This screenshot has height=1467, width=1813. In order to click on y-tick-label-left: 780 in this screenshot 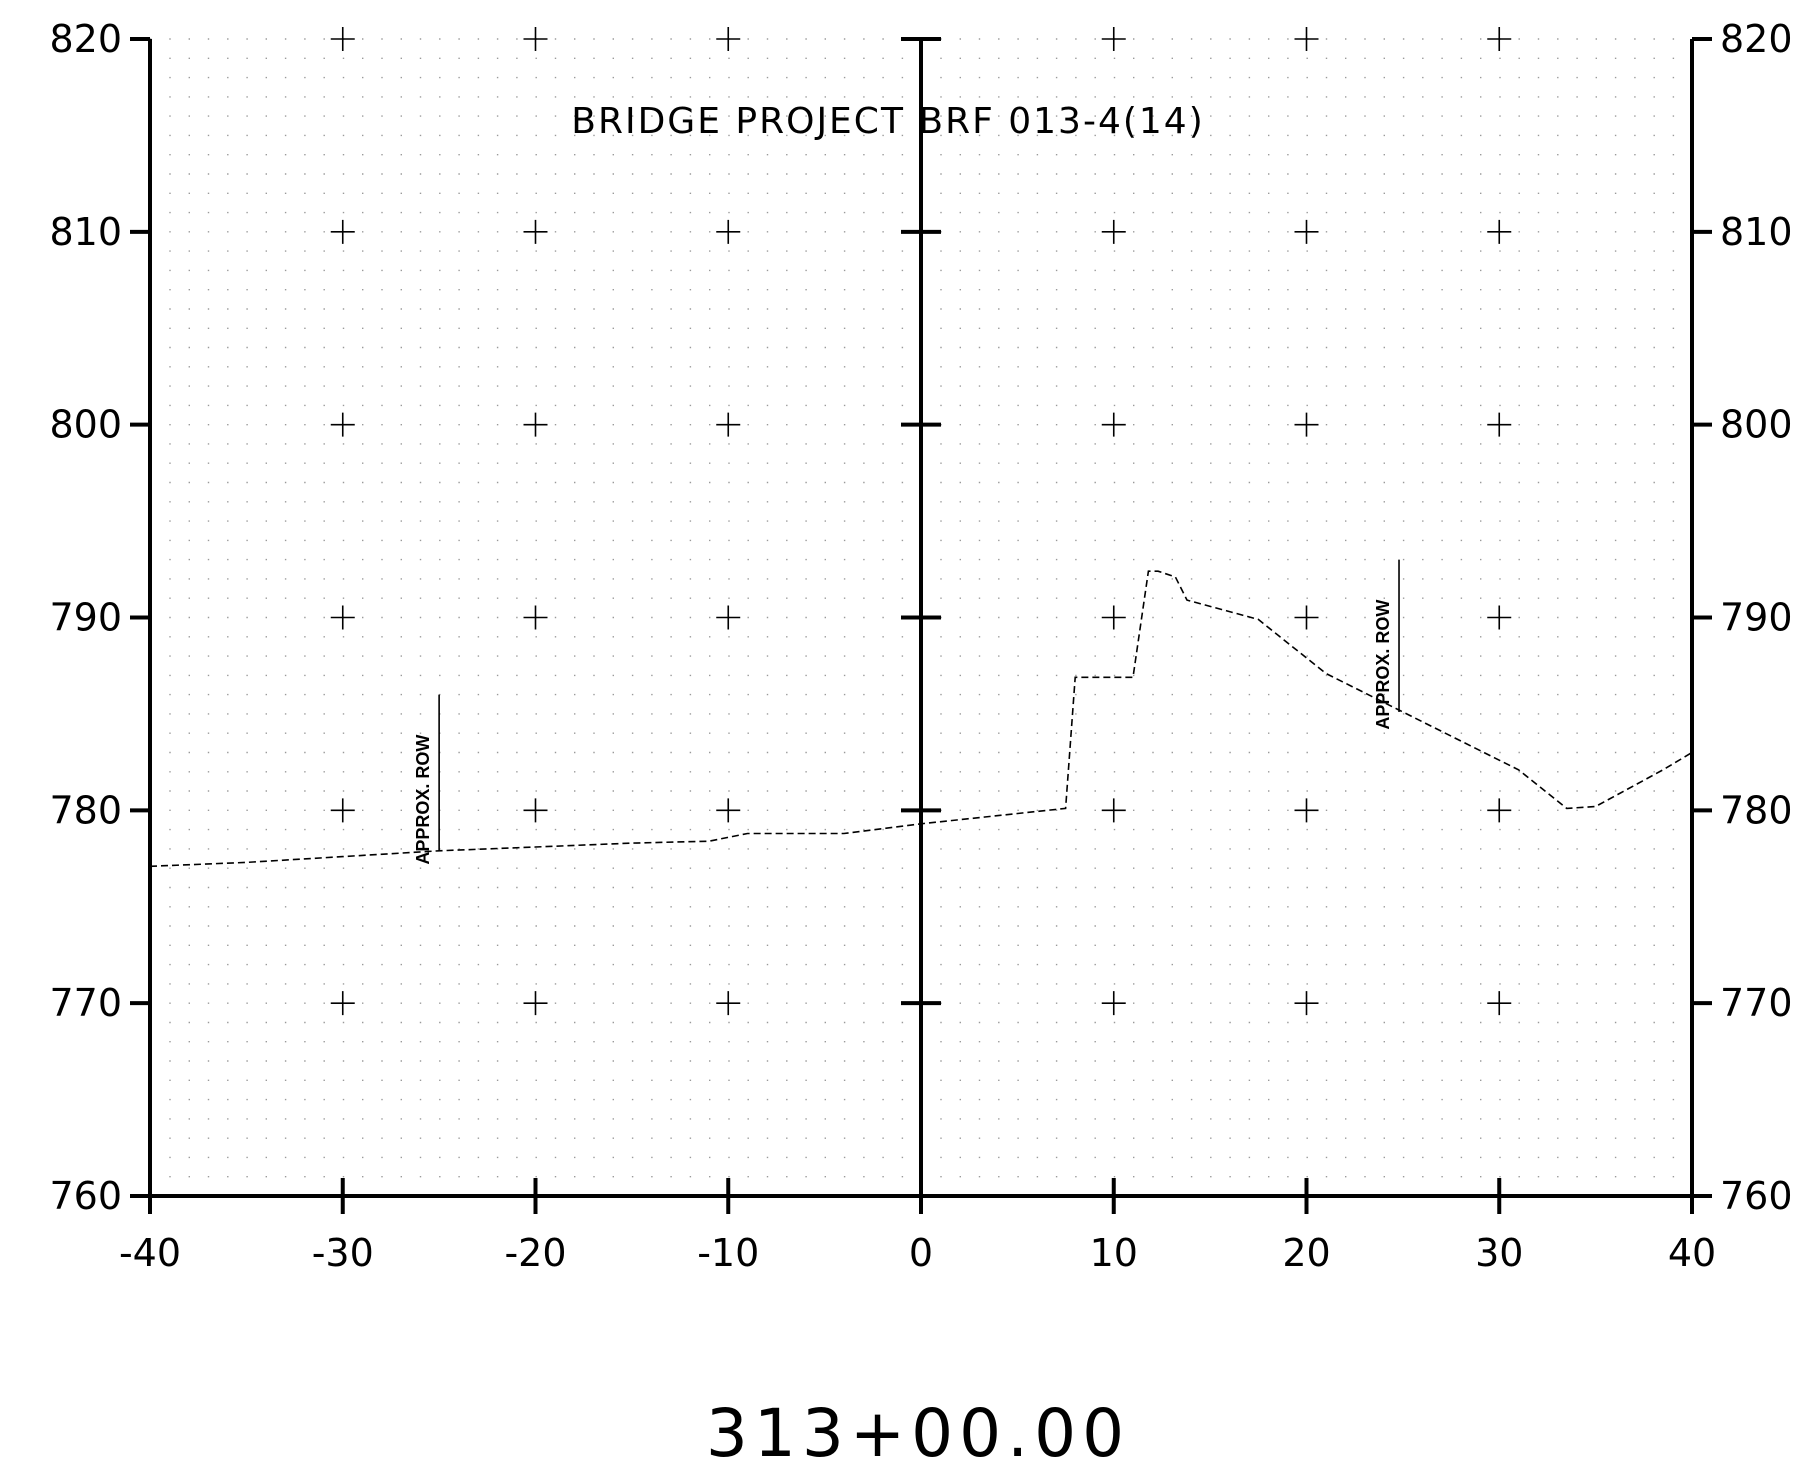, I will do `click(85, 810)`.